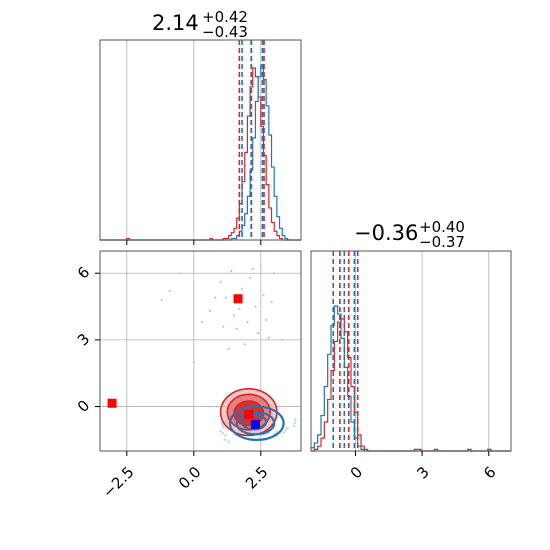 This screenshot has width=550, height=550. I want to click on joint-frame, so click(200, 351).